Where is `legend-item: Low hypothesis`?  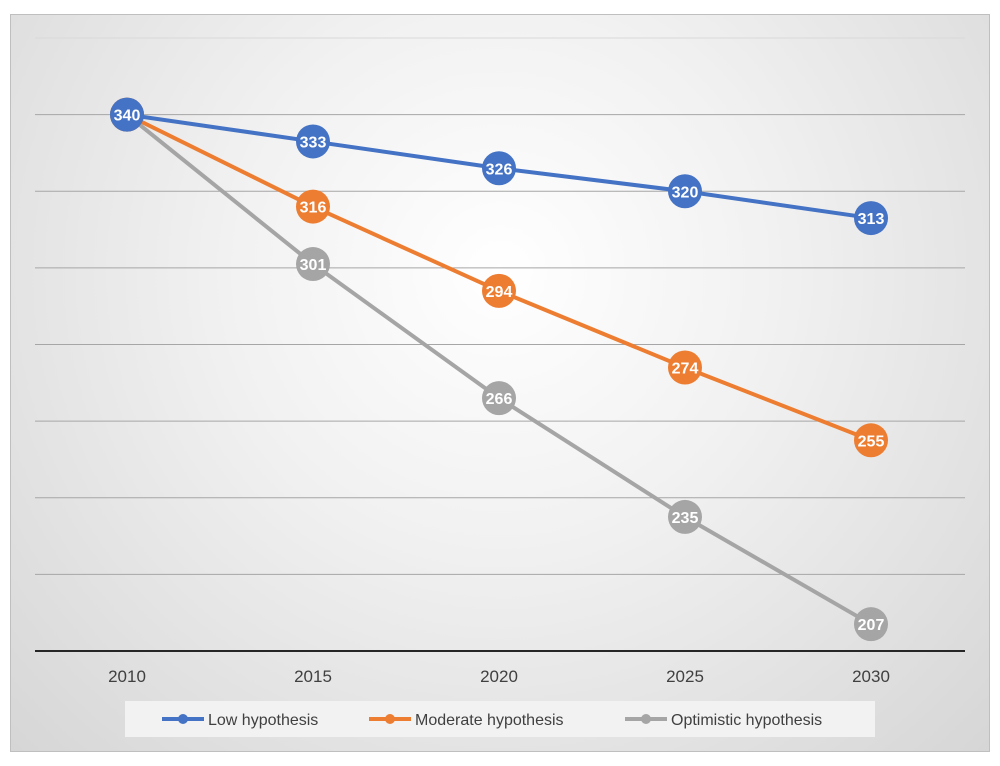 legend-item: Low hypothesis is located at coordinates (240, 720).